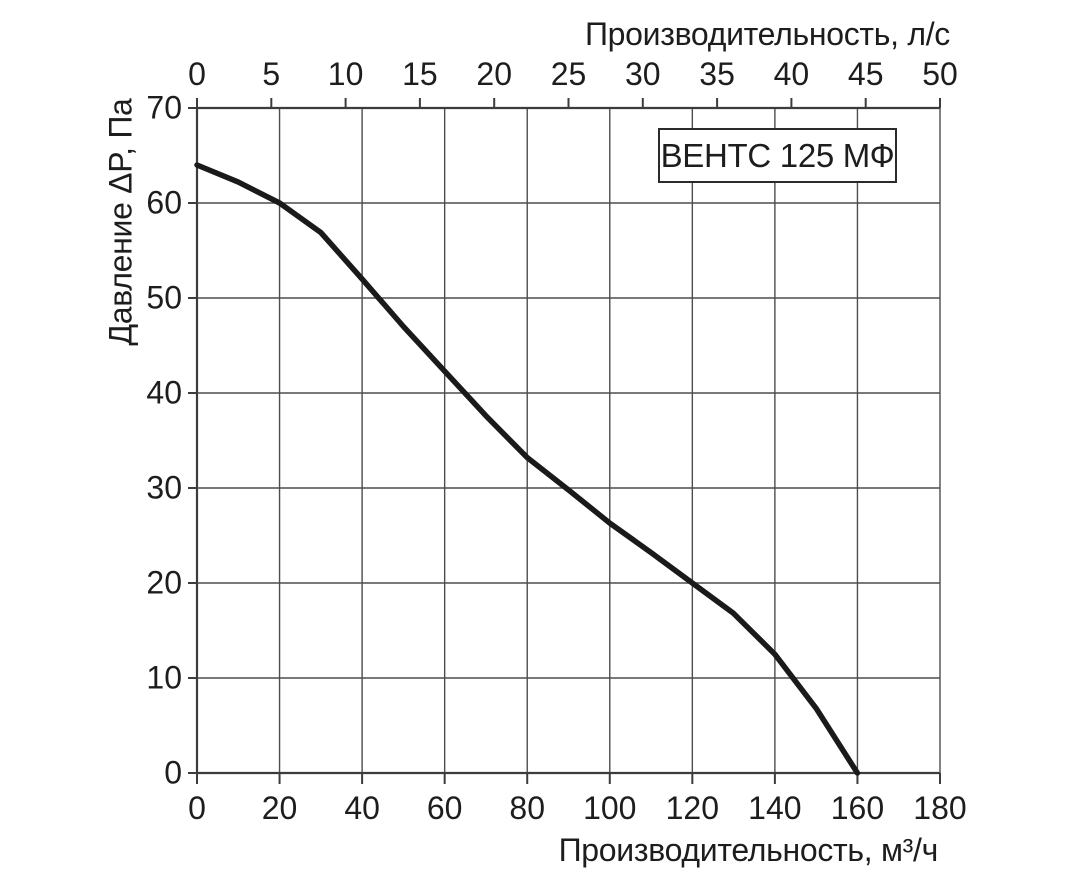  I want to click on top-axis-title: Производительность, л/с, so click(767, 34).